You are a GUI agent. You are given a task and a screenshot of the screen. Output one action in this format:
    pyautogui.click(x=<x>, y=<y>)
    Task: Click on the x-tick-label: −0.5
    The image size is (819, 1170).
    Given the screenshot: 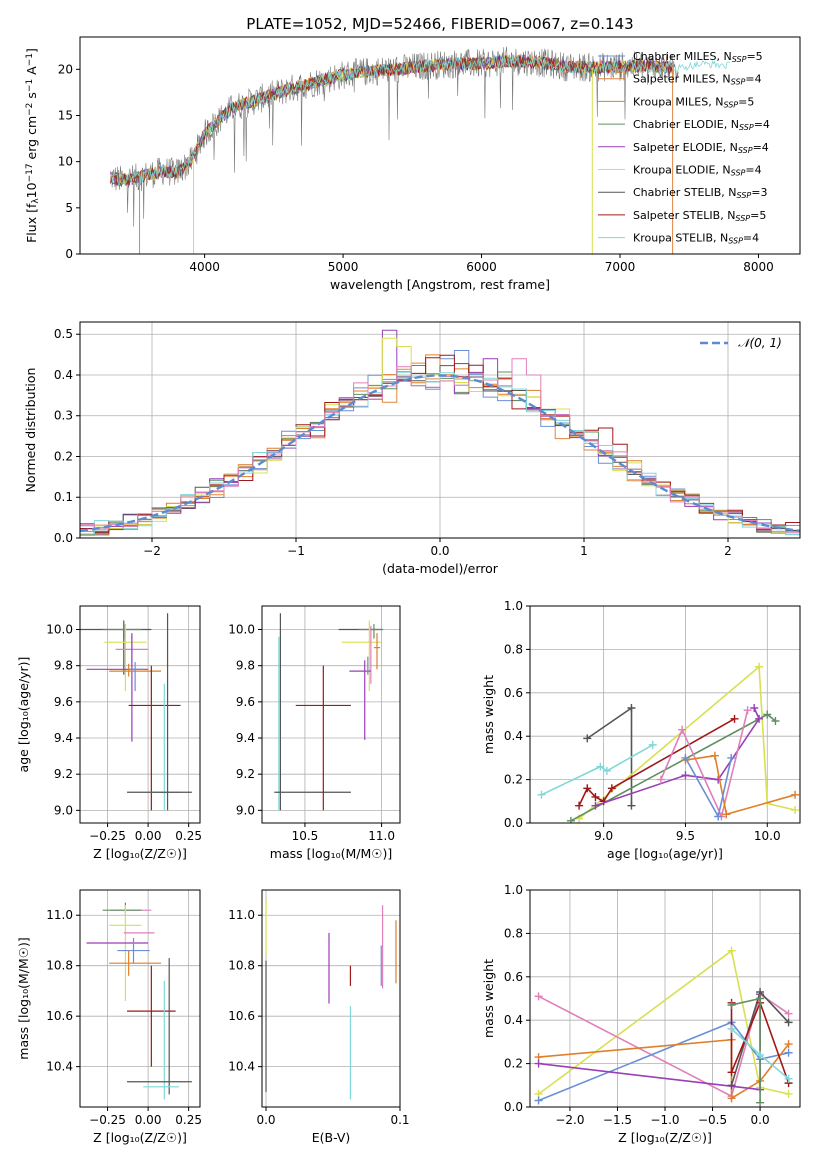 What is the action you would take?
    pyautogui.click(x=712, y=1120)
    